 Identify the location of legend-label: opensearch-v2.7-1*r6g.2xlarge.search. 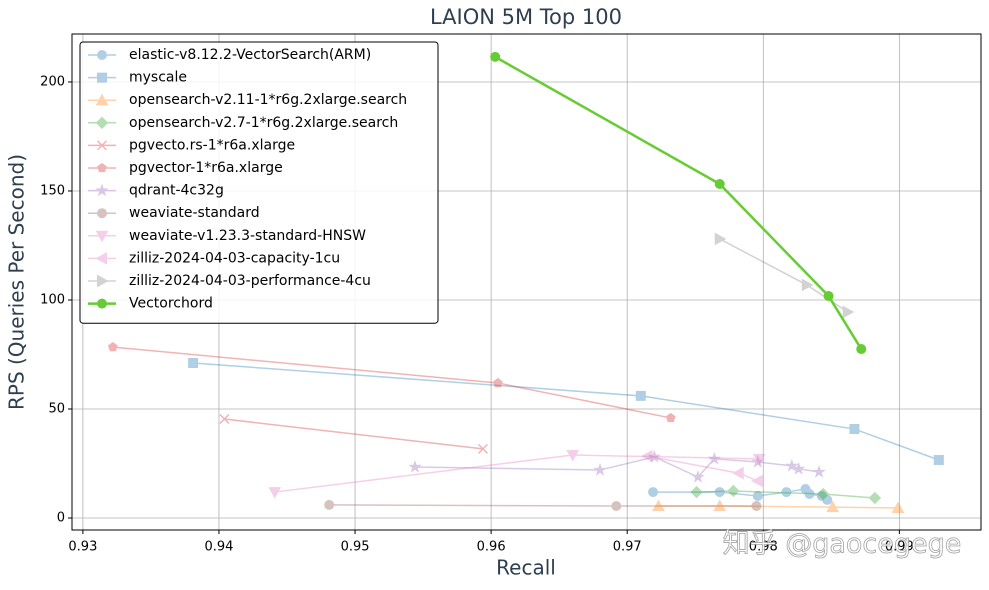
(263, 123).